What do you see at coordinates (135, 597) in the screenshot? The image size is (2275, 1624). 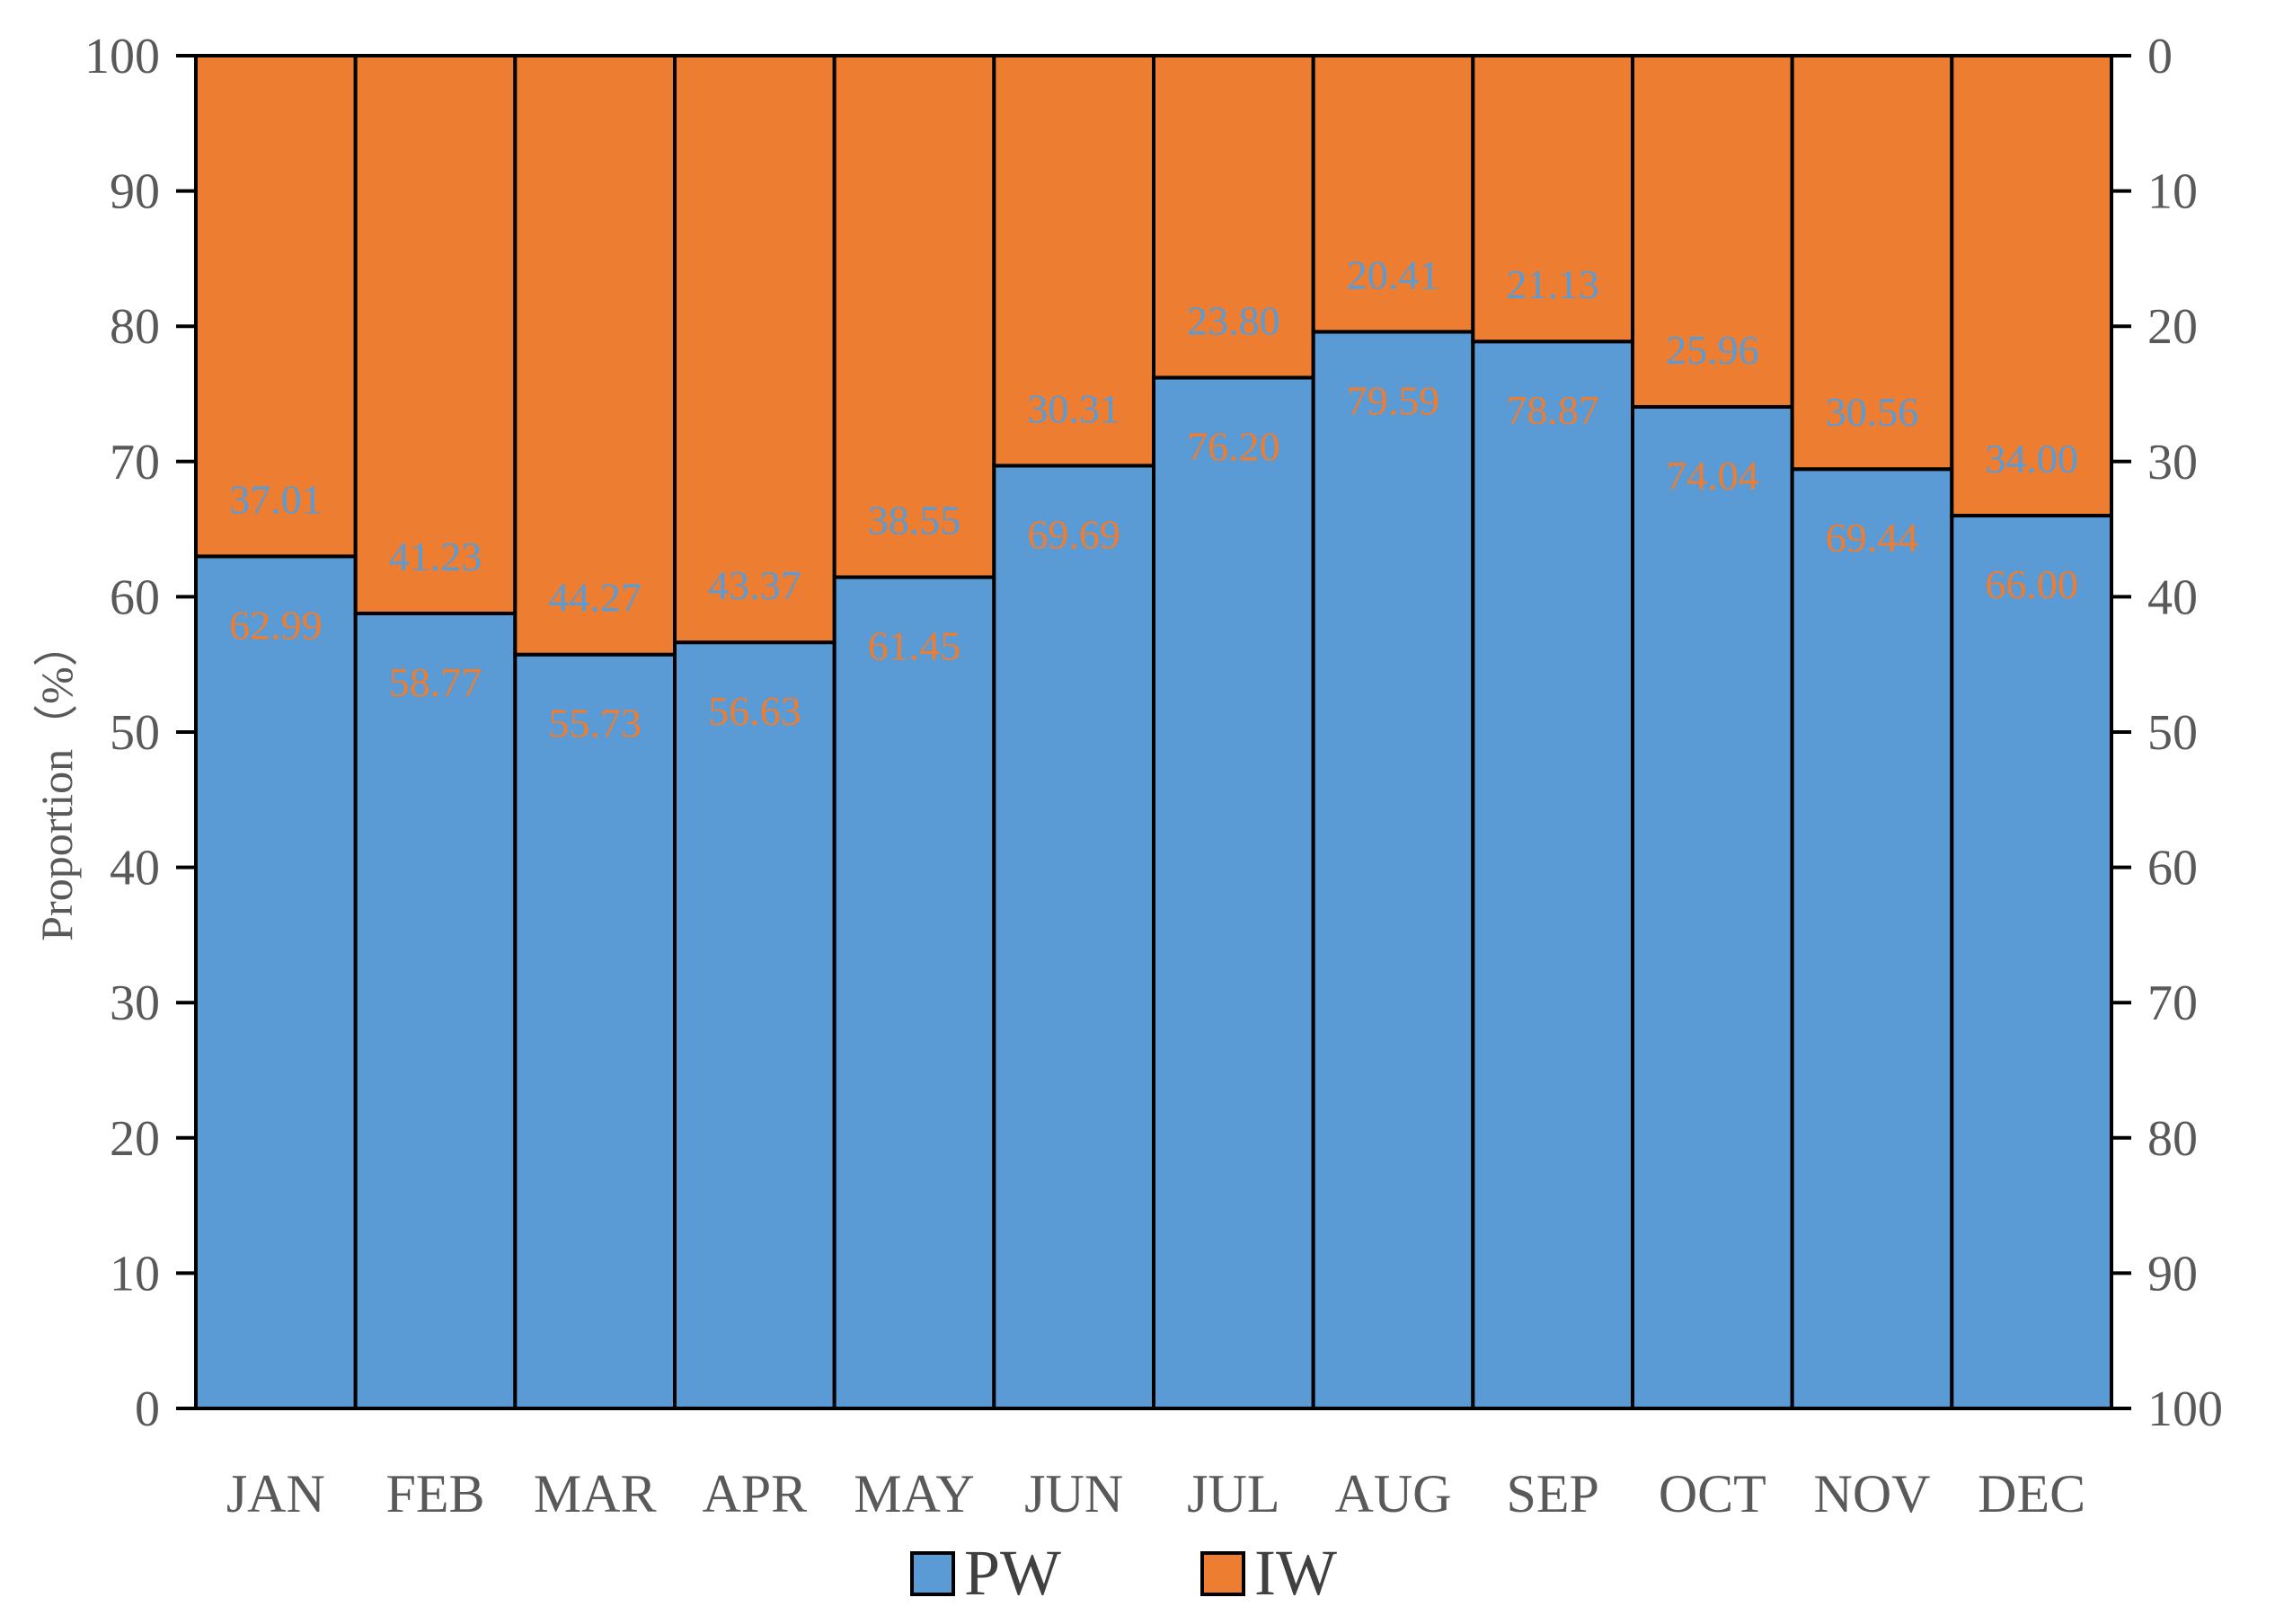 I see `y-tick-label: 60` at bounding box center [135, 597].